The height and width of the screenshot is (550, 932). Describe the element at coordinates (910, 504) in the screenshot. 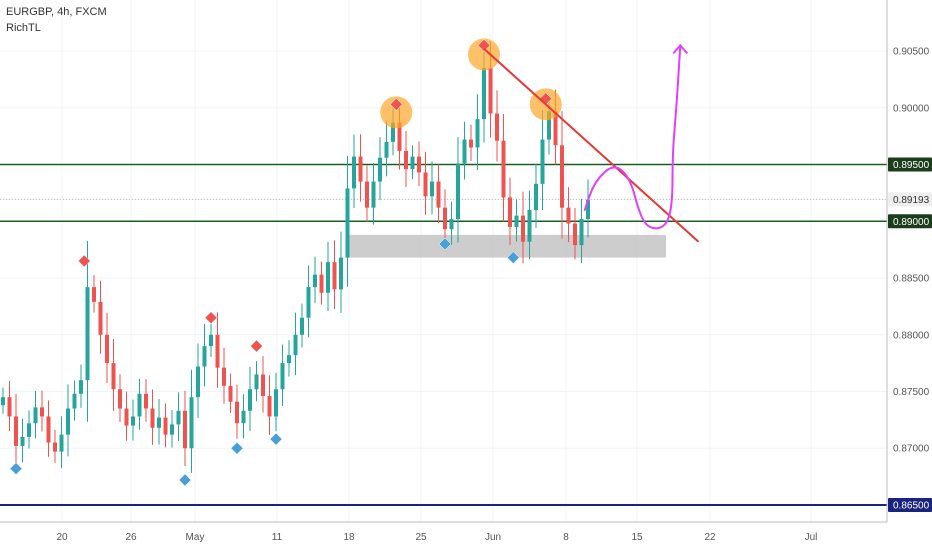

I see `price-tag-0.86500: 0.86500` at that location.